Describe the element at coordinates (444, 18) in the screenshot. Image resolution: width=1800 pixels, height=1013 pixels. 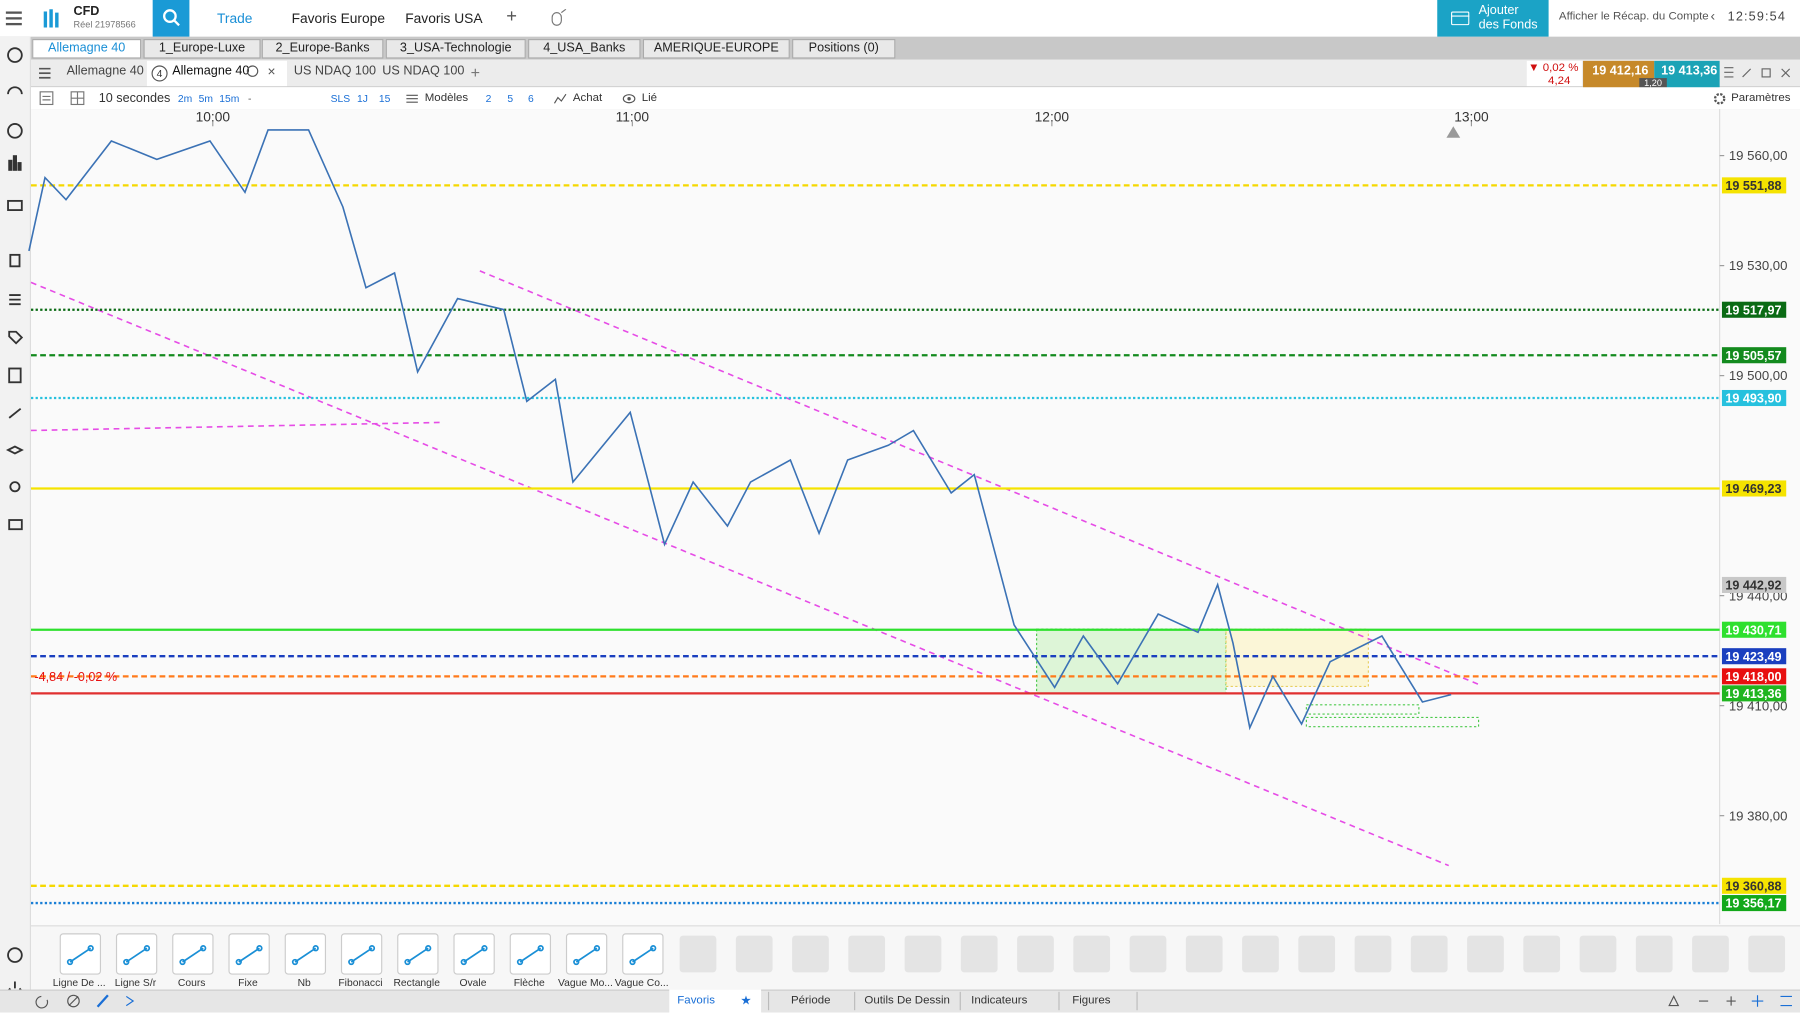
I see `nav-tab: Favoris USA` at that location.